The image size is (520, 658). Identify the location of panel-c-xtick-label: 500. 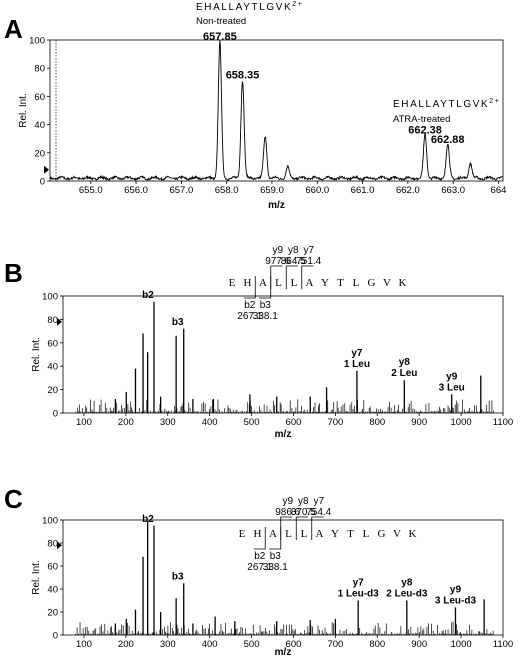
(252, 644).